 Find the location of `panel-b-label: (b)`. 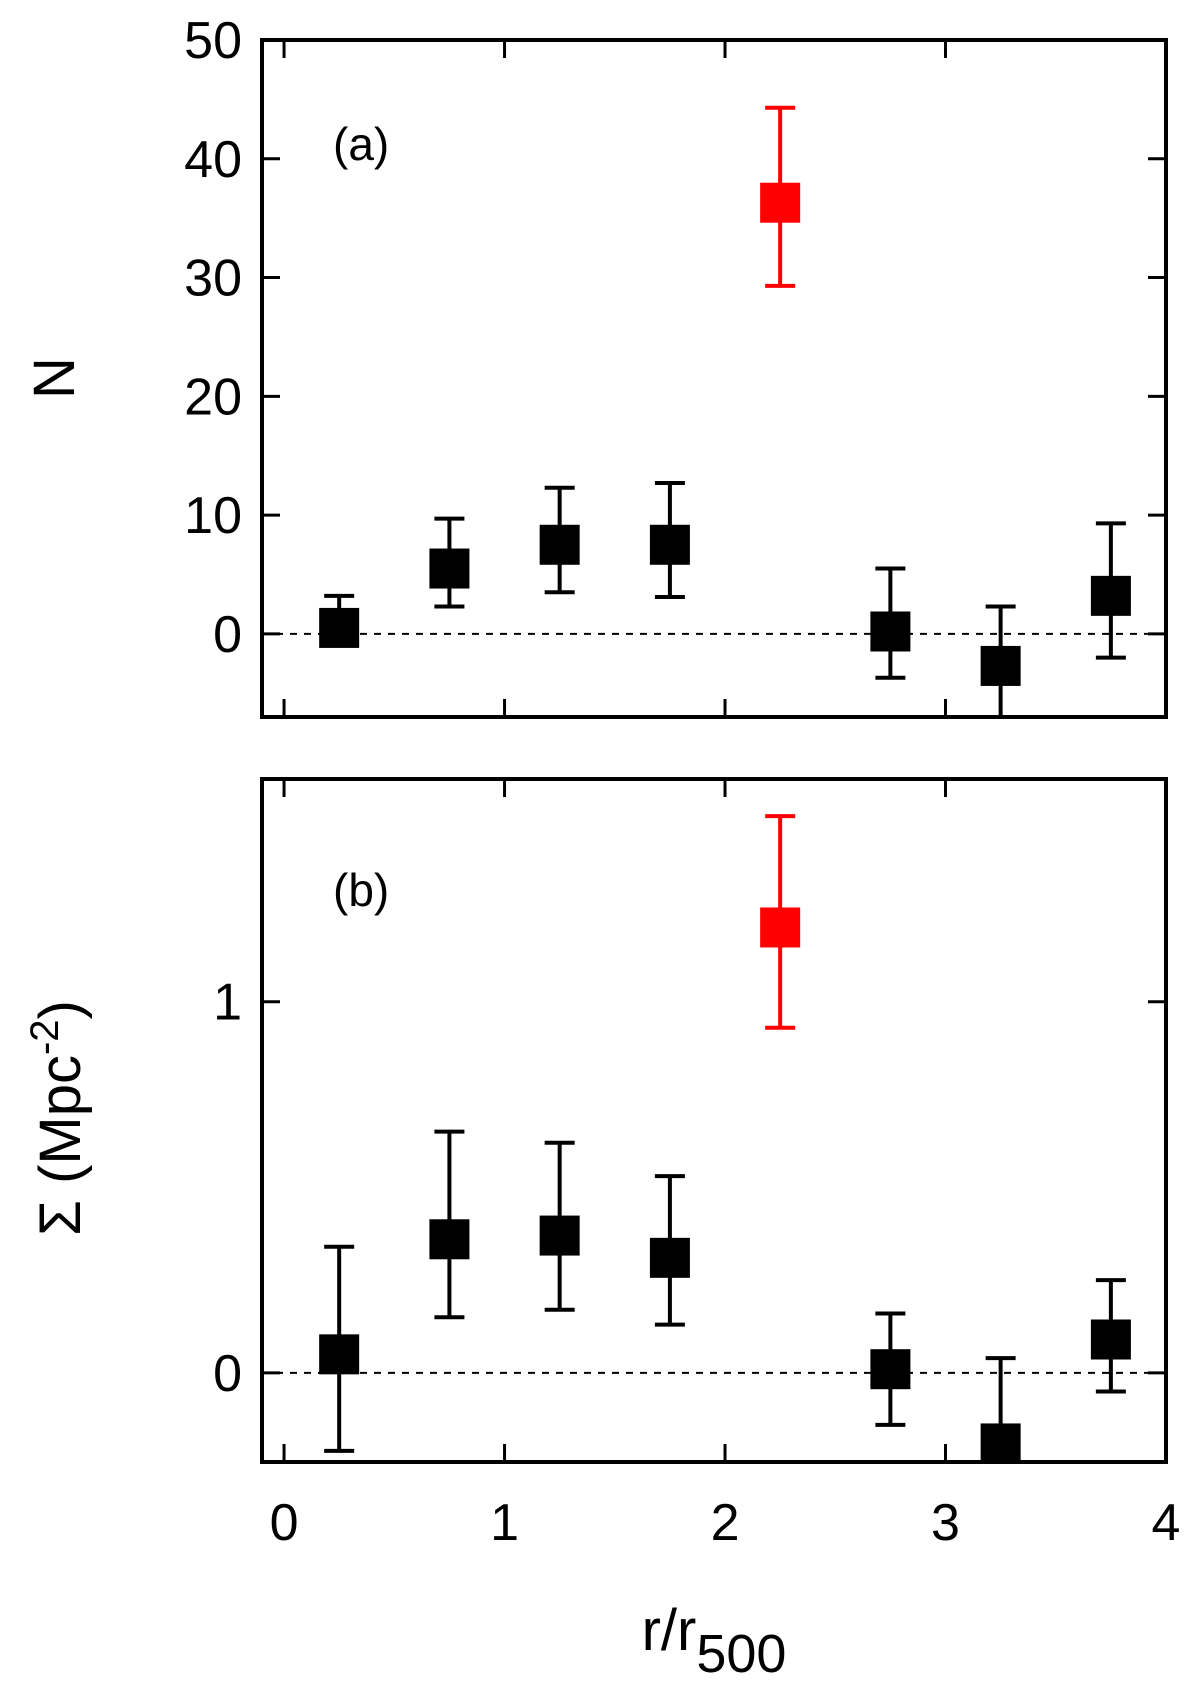

panel-b-label: (b) is located at coordinates (361, 890).